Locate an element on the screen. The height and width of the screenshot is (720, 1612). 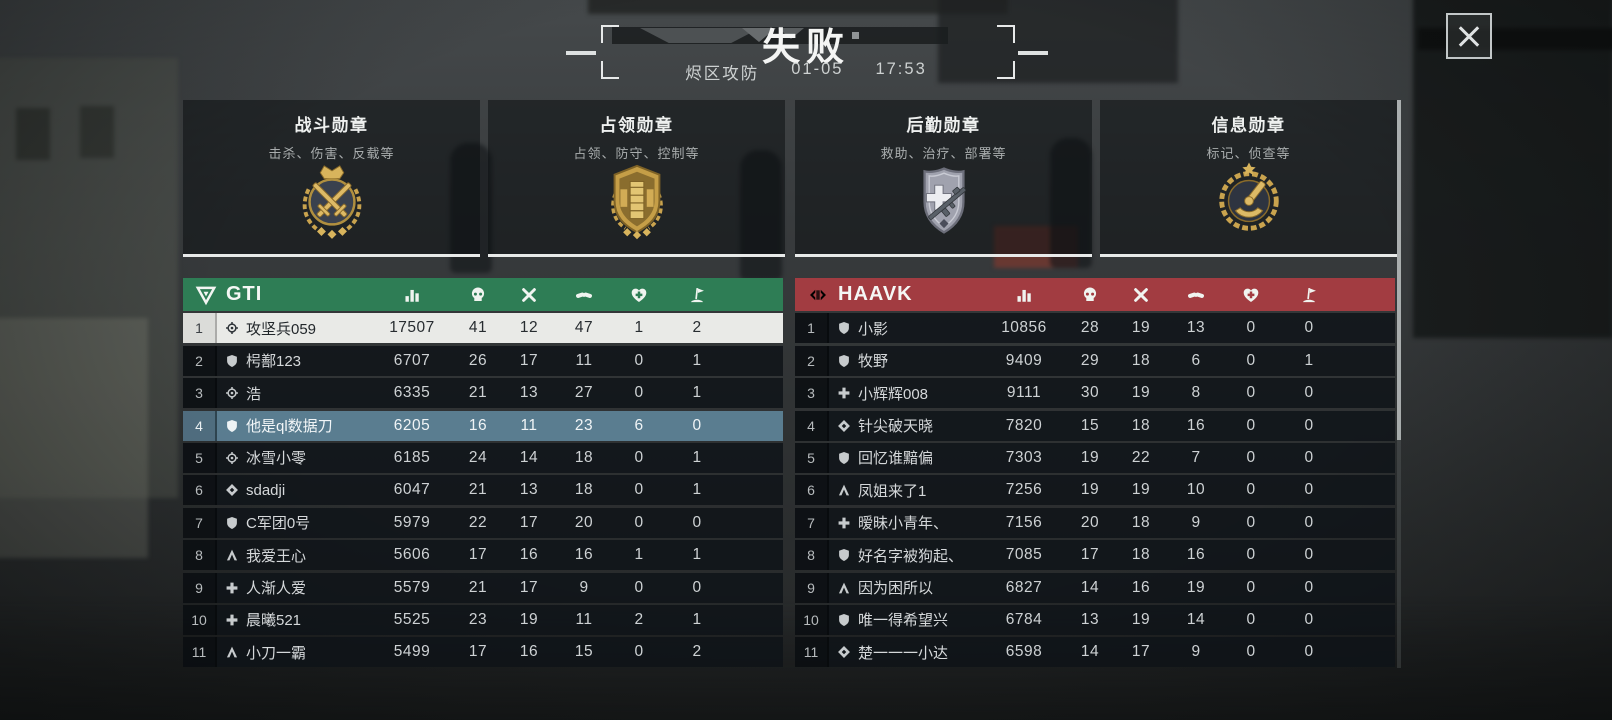
match-time: 17:53 is located at coordinates (901, 69).